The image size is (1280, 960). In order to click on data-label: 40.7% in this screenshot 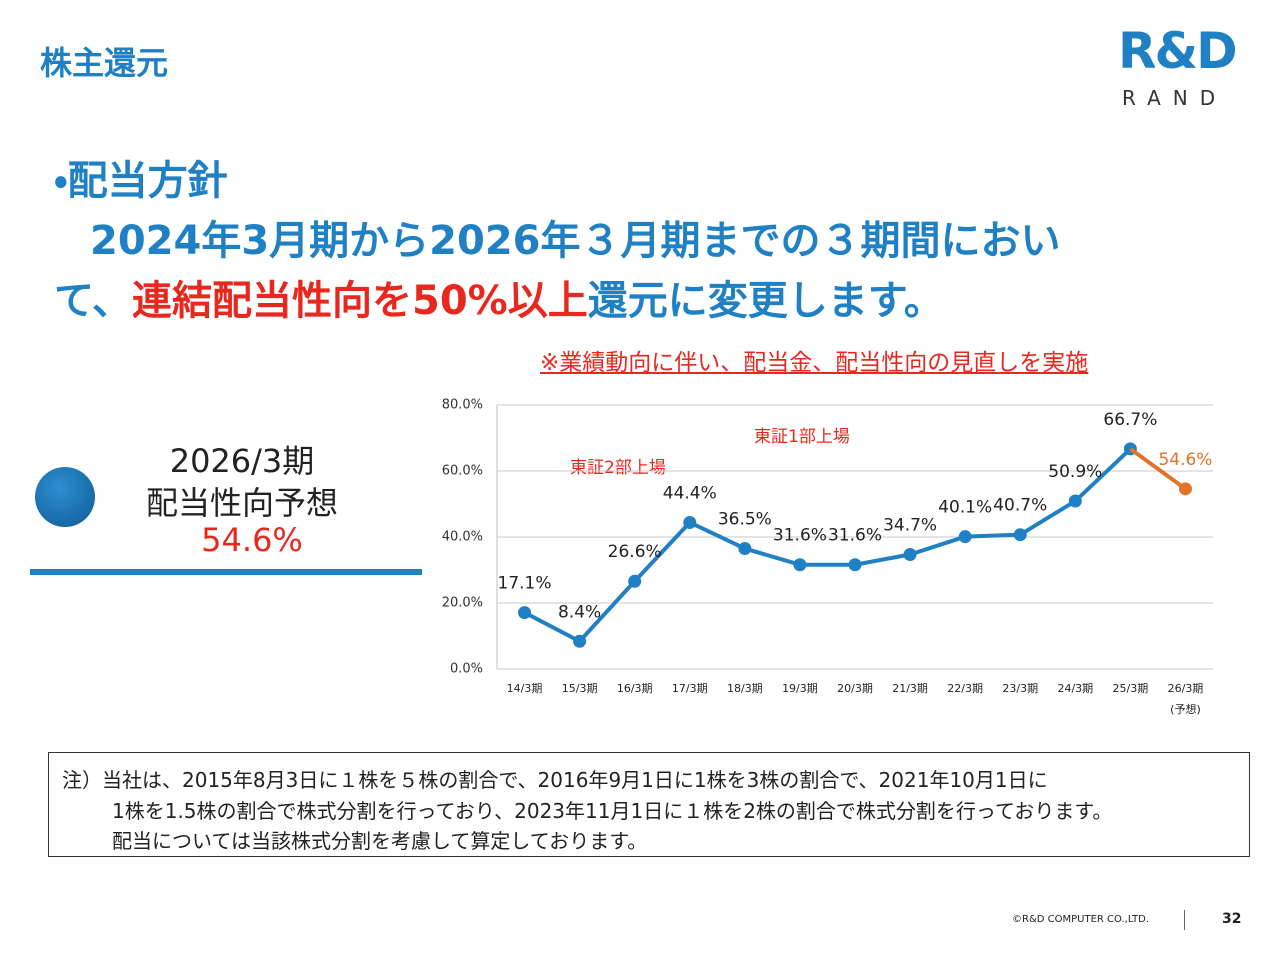, I will do `click(1020, 506)`.